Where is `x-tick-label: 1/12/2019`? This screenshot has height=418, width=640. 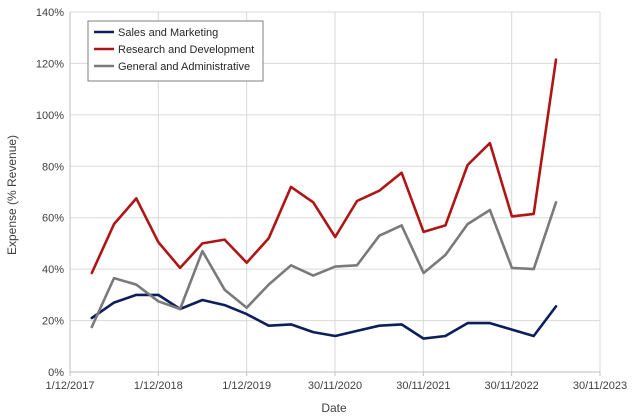
x-tick-label: 1/12/2019 is located at coordinates (246, 386).